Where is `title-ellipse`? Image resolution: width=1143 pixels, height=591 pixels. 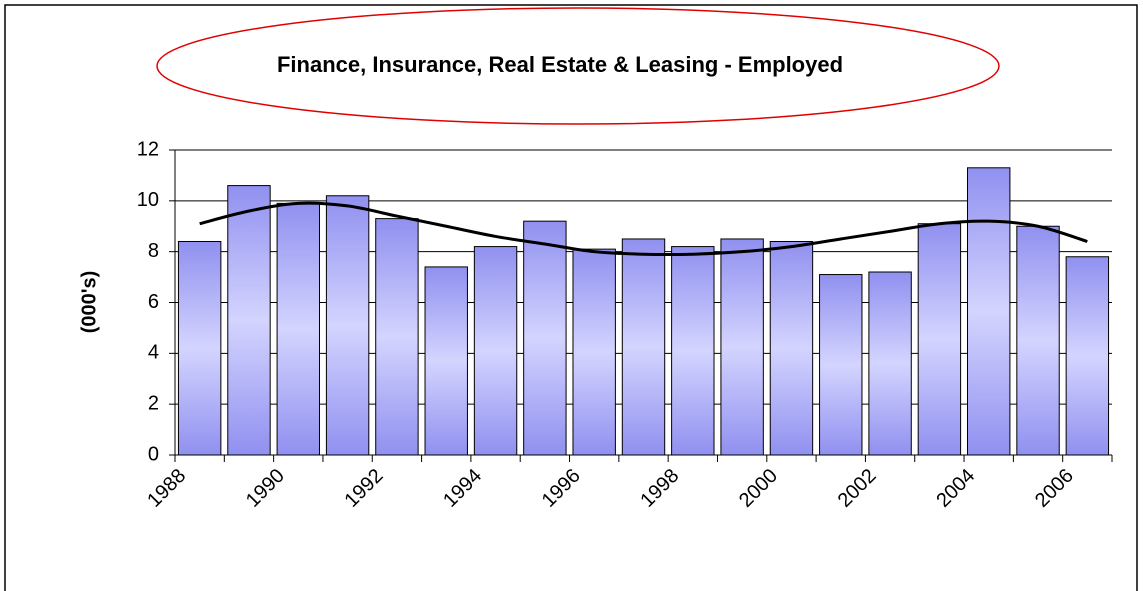 title-ellipse is located at coordinates (578, 66).